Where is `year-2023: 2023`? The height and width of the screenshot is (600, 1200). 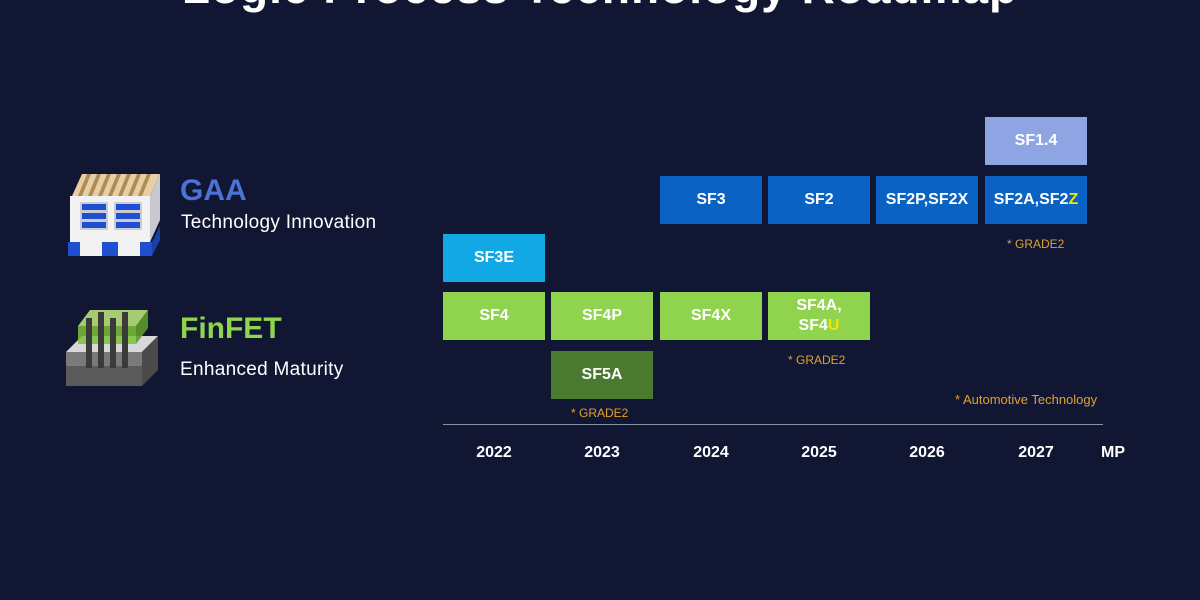
year-2023: 2023 is located at coordinates (602, 452).